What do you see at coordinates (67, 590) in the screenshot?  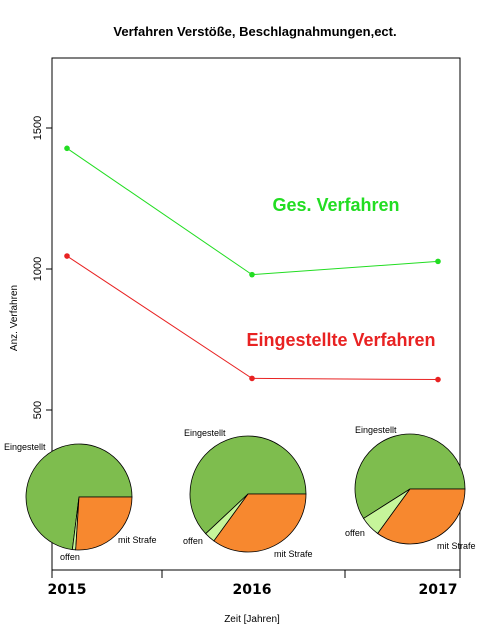 I see `x-tick-label: 2015` at bounding box center [67, 590].